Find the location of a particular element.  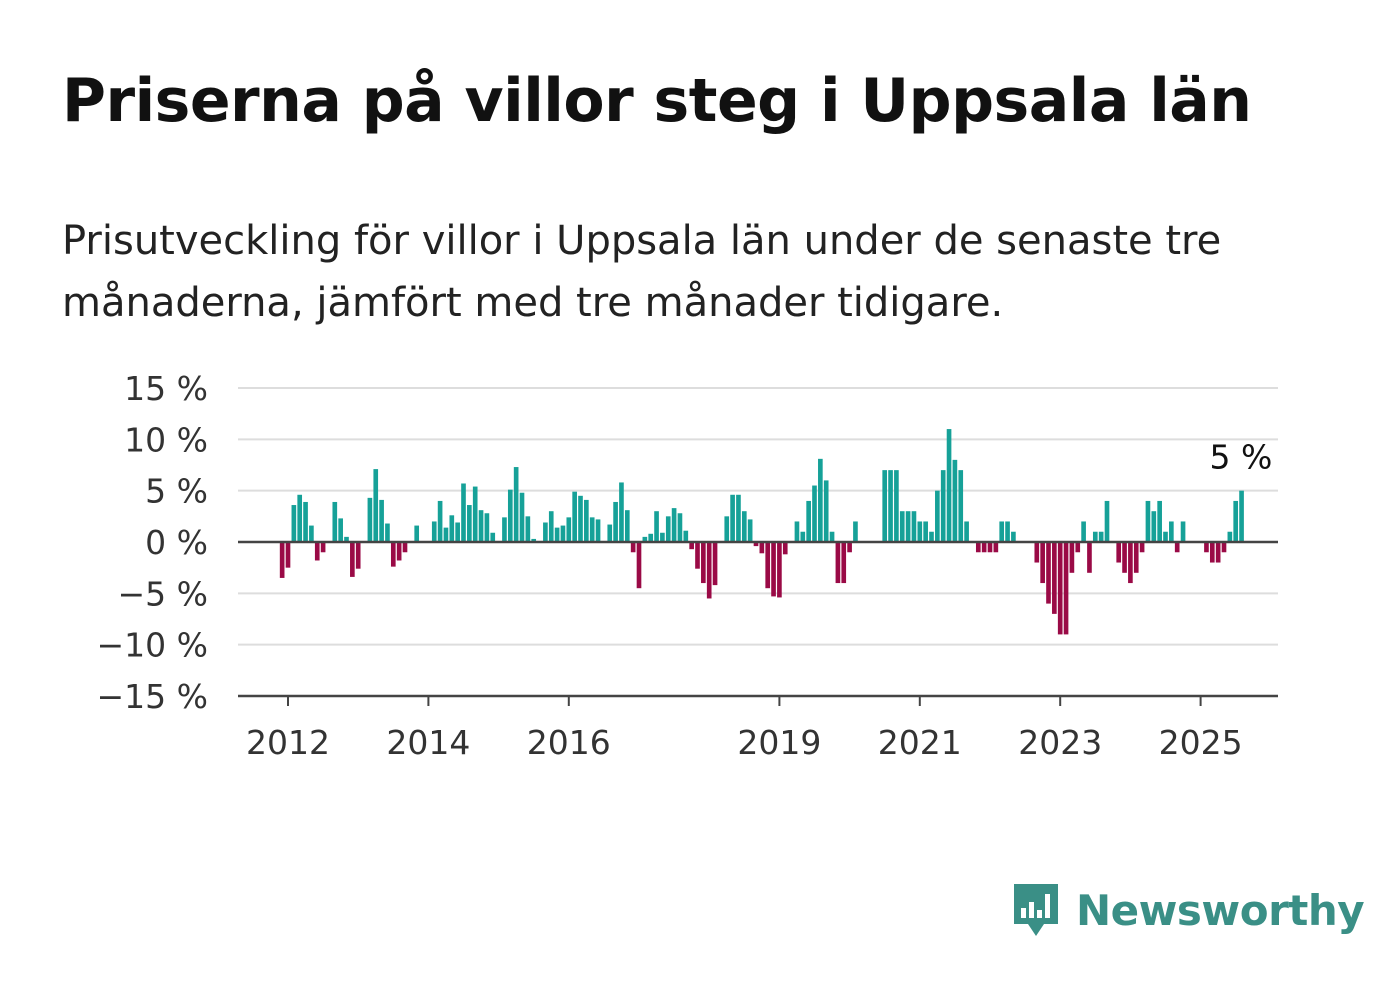

y-axis-ticks: 15 % 10 % 5 % 0 % −5 % −10 % −15 % is located at coordinates (153, 542).